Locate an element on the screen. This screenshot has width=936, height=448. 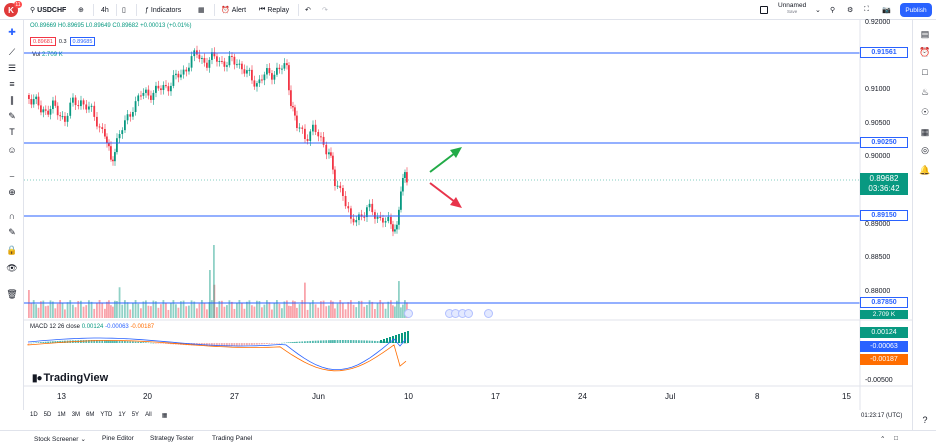
timeframe-button: 6M is located at coordinates (90, 415).